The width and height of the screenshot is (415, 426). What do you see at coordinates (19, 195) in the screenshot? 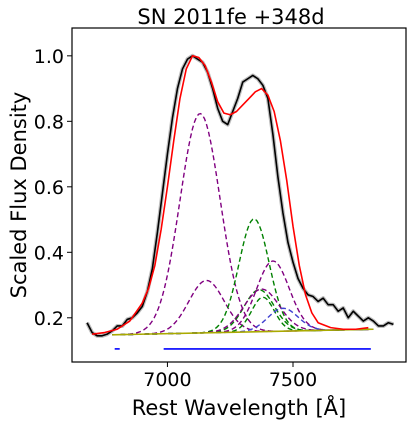
I see `y-axis-label: Scaled Flux Density` at bounding box center [19, 195].